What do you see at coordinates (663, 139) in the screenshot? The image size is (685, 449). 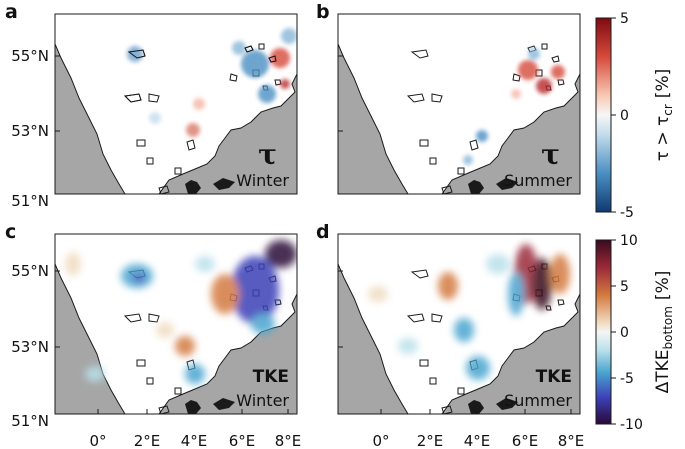 I see `colorbar-label-main: τ > τ` at bounding box center [663, 139].